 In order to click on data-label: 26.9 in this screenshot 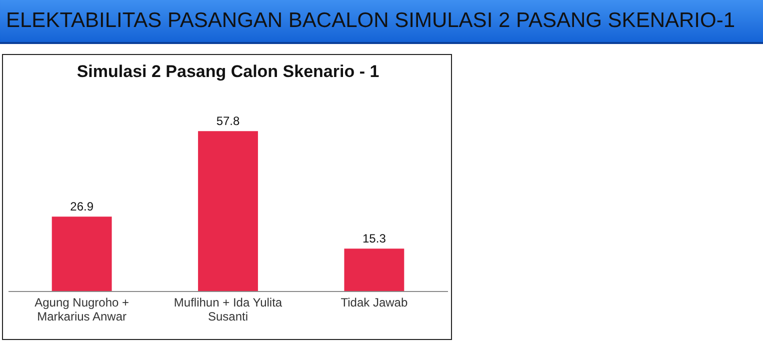, I will do `click(82, 207)`.